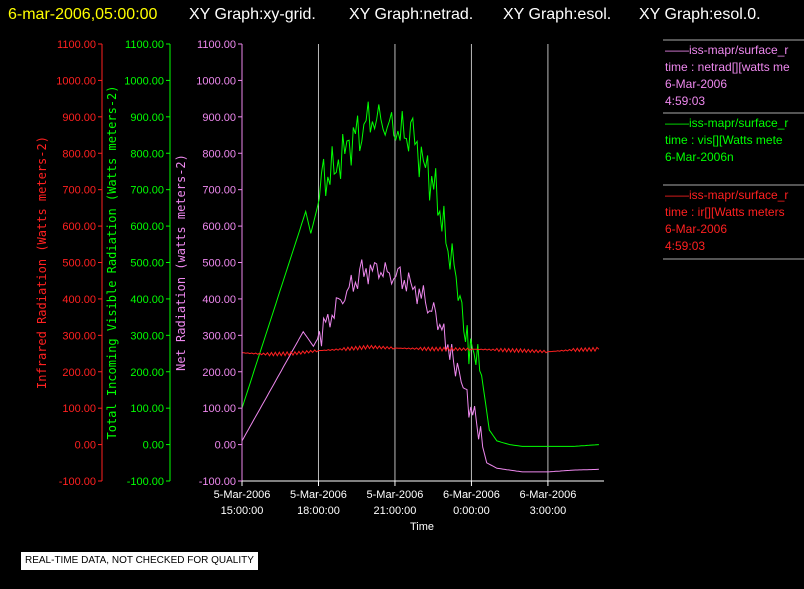  Describe the element at coordinates (471, 511) in the screenshot. I see `x-tick-label-time: 0:00:00` at that location.